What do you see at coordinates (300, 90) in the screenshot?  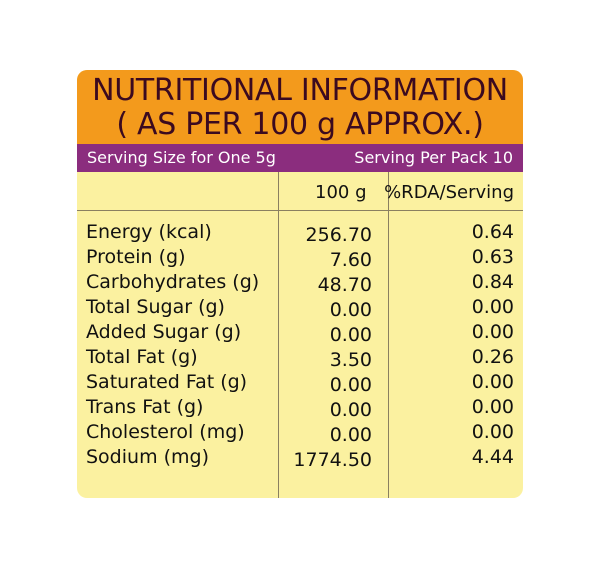 I see `title-line-1: NUTRITIONAL INFORMATION` at bounding box center [300, 90].